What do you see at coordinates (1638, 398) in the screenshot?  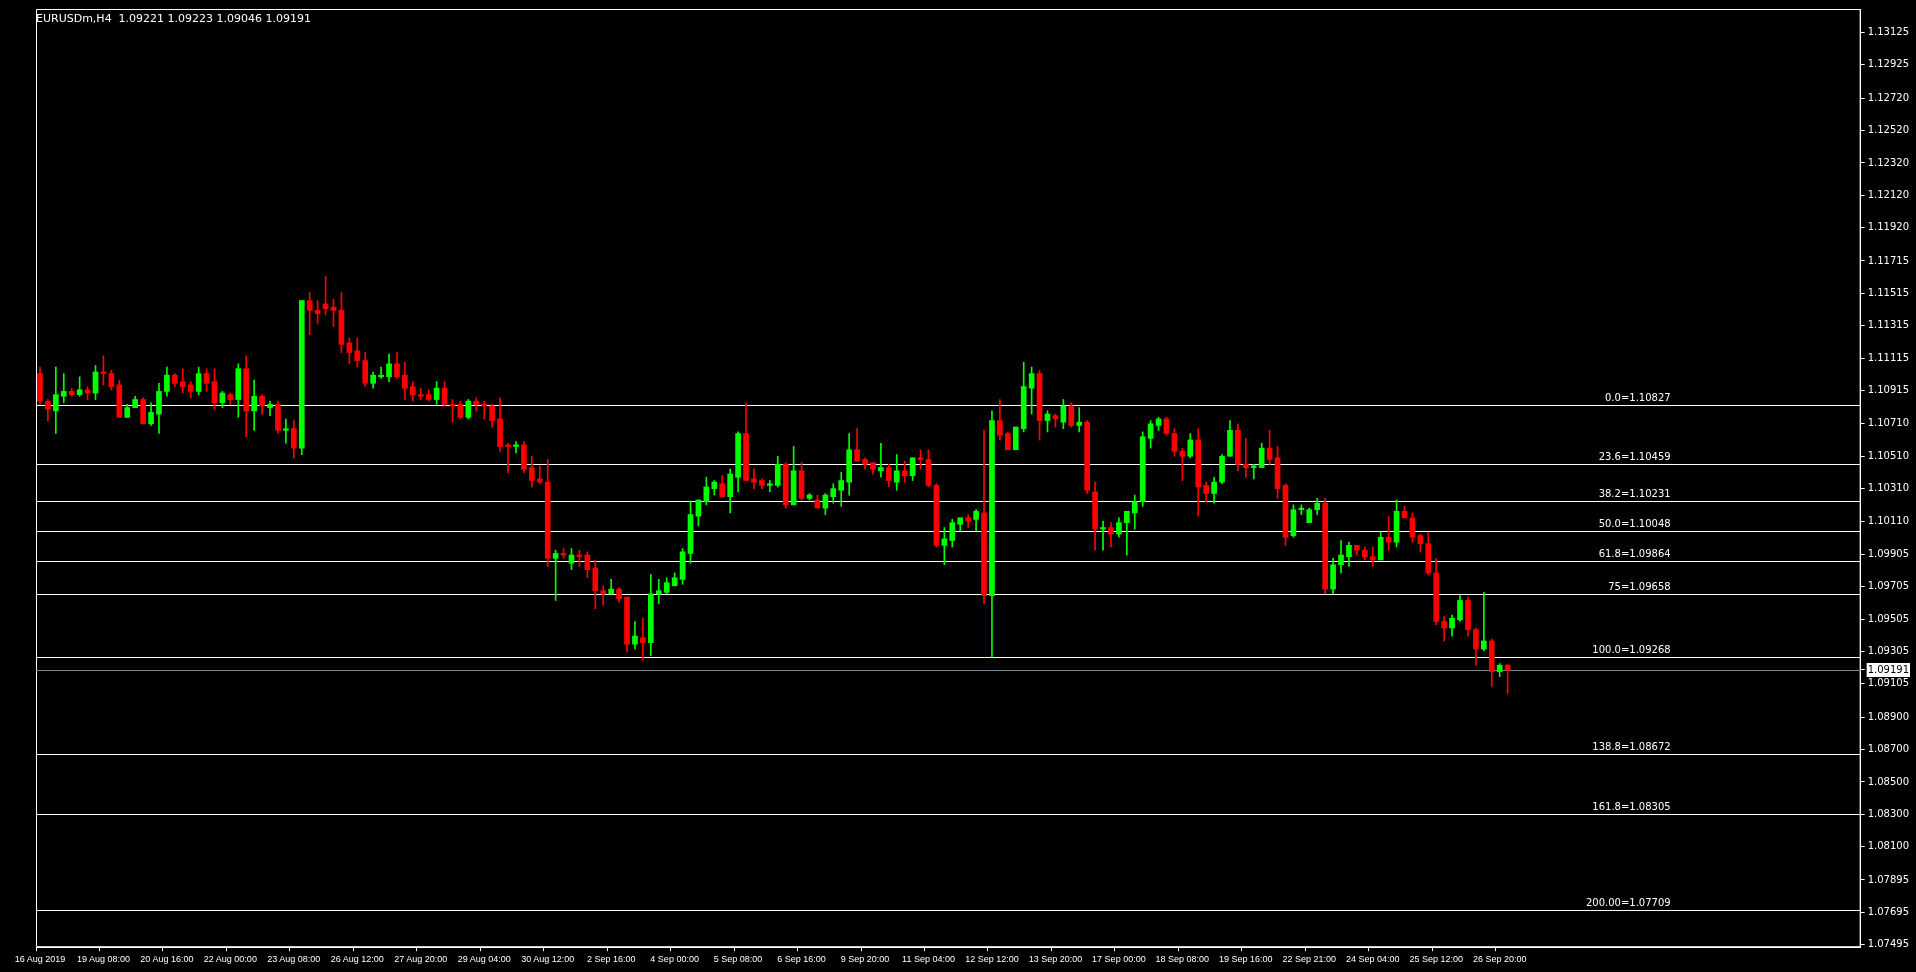 I see `ref-line-label: 0.0=1.10827` at bounding box center [1638, 398].